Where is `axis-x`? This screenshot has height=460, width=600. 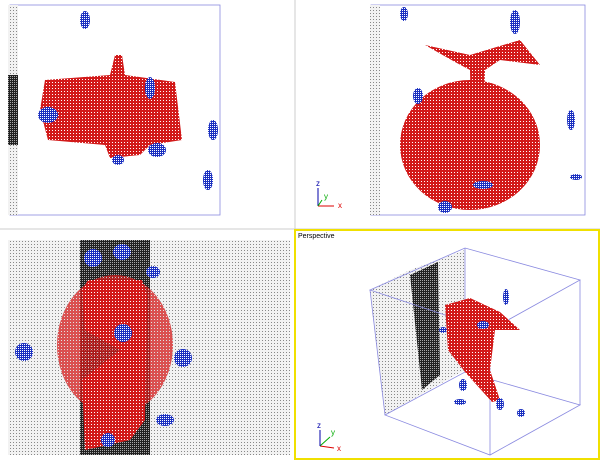
axis-x is located at coordinates (327, 447).